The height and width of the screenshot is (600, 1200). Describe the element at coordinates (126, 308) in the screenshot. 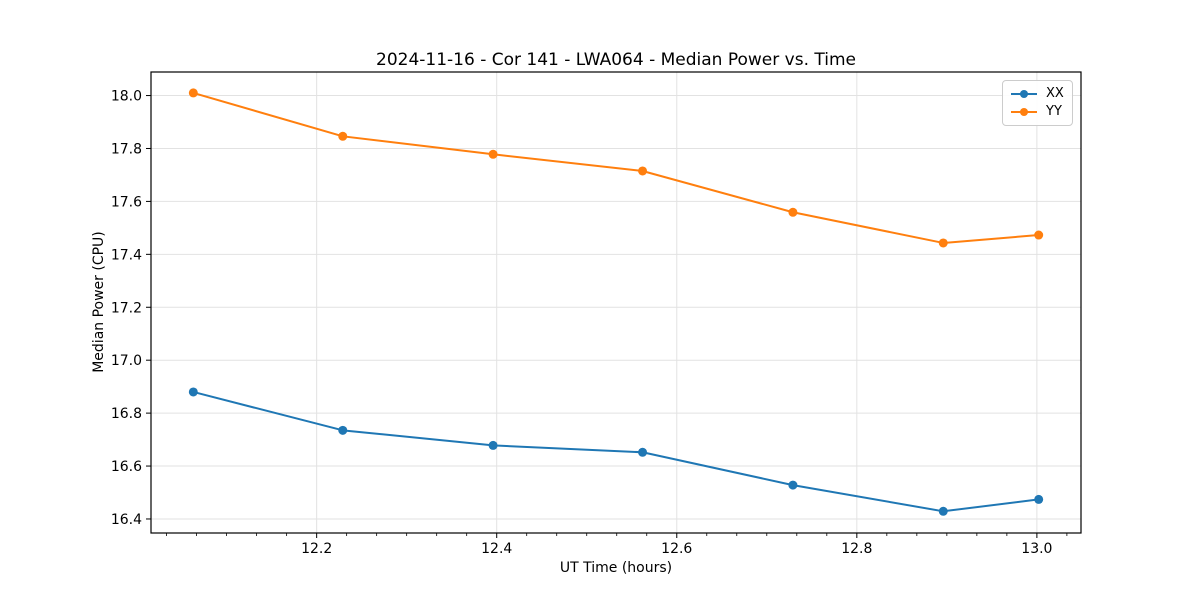

I see `y-tick-label: 17.2` at that location.